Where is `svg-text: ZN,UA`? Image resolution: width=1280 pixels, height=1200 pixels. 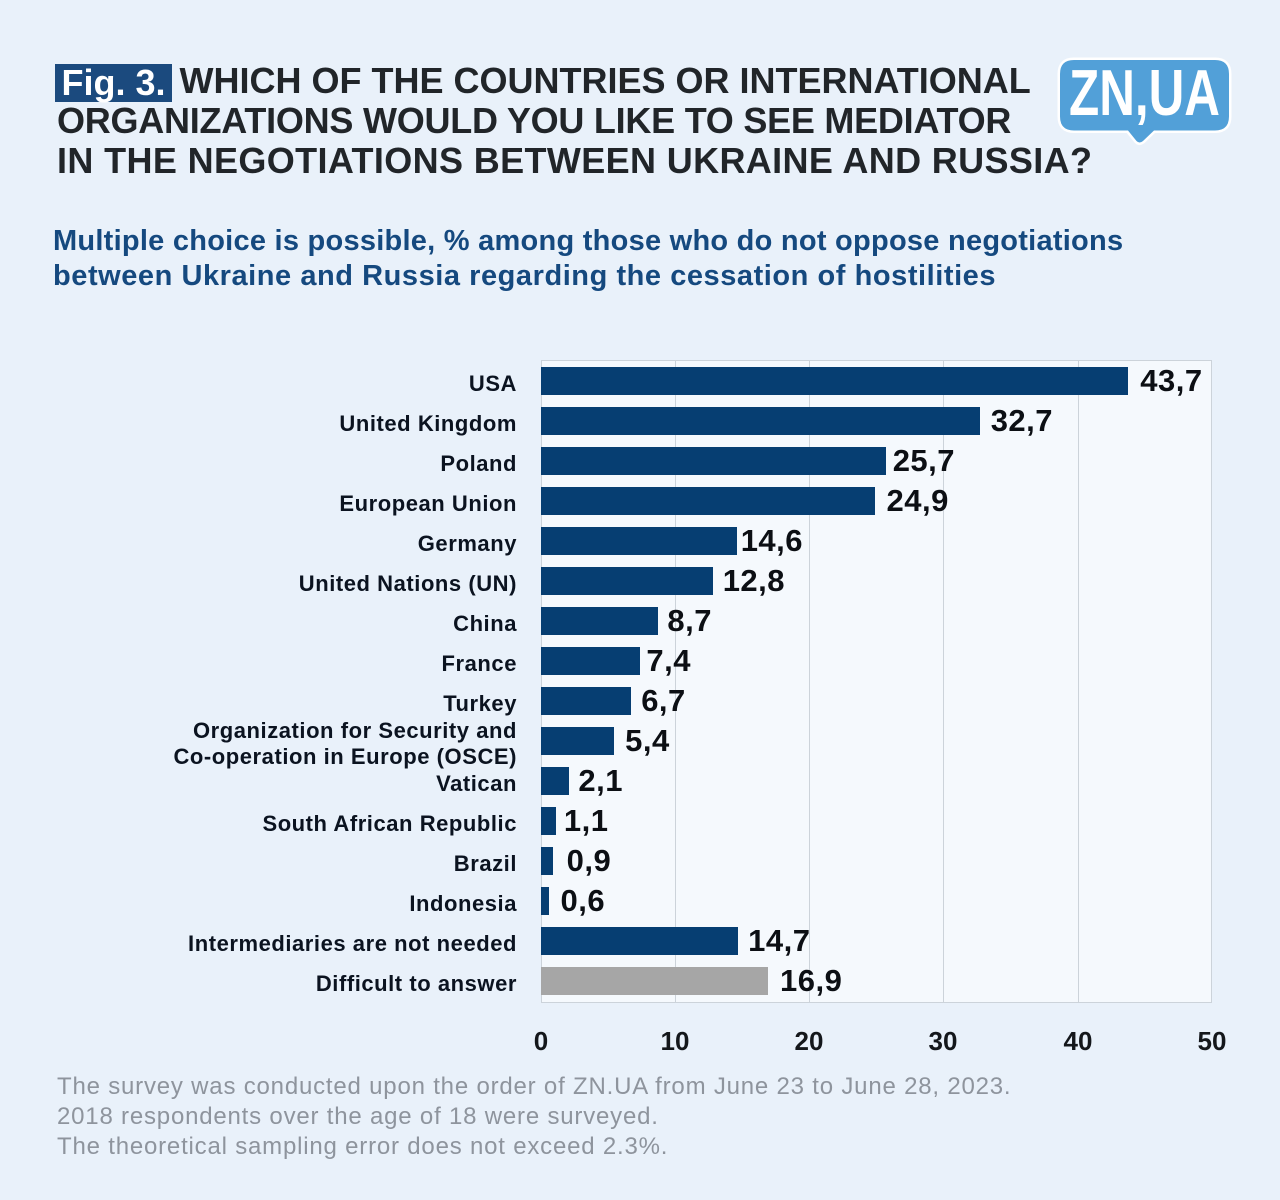
svg-text: ZN,UA is located at coordinates (1144, 92).